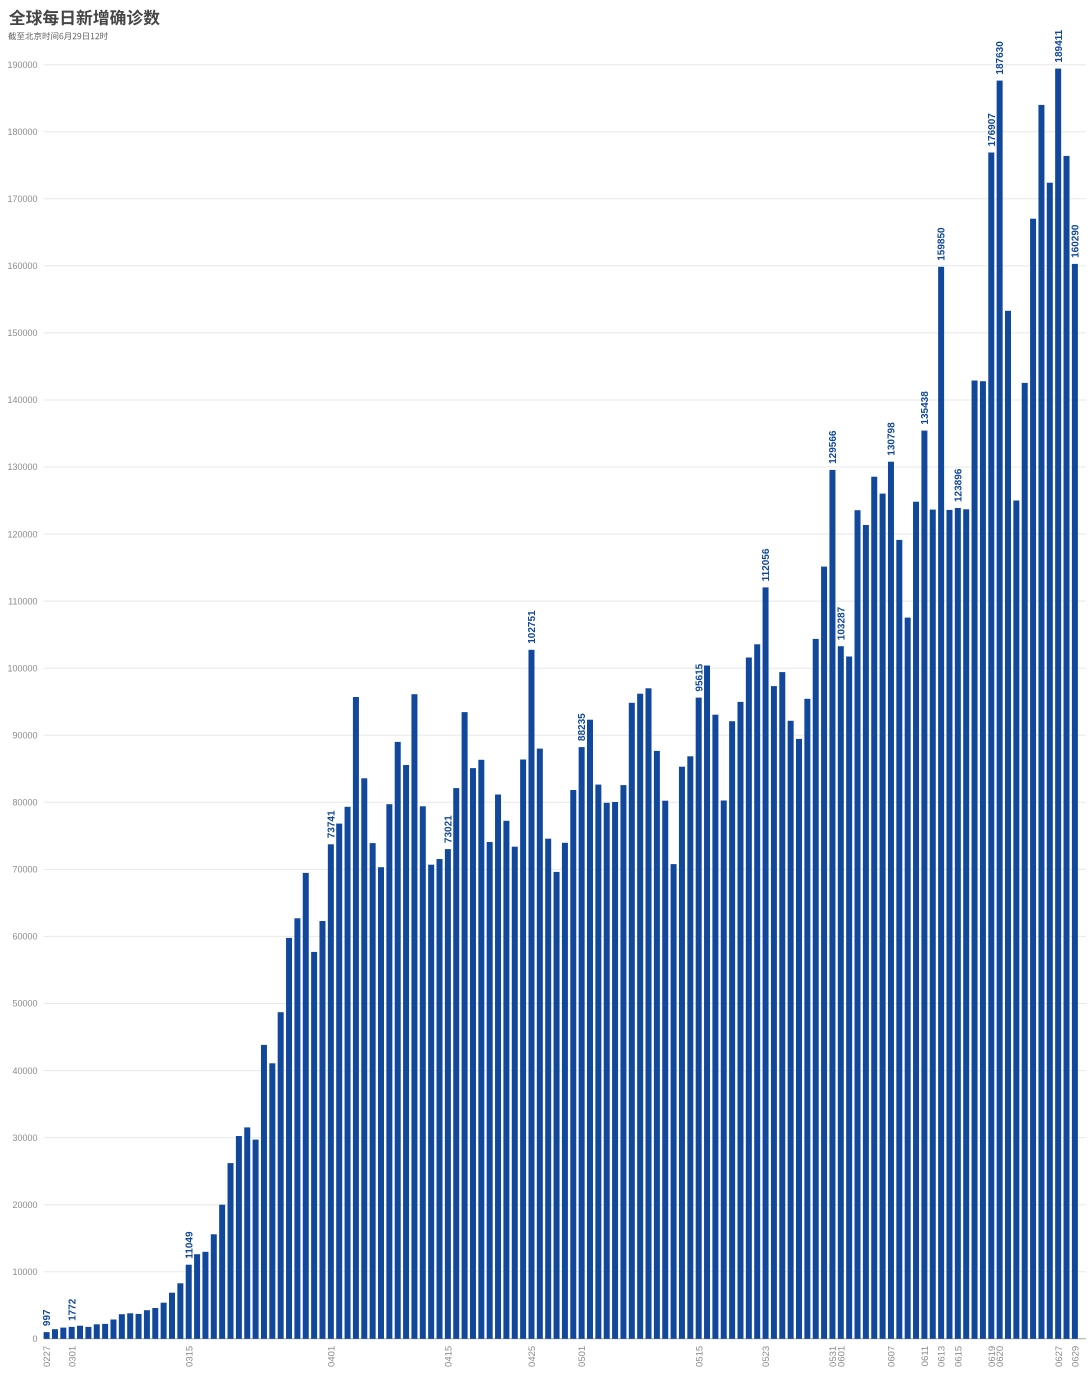 Image resolution: width=1090 pixels, height=1389 pixels. What do you see at coordinates (47, 1356) in the screenshot?
I see `svg-text: 0227` at bounding box center [47, 1356].